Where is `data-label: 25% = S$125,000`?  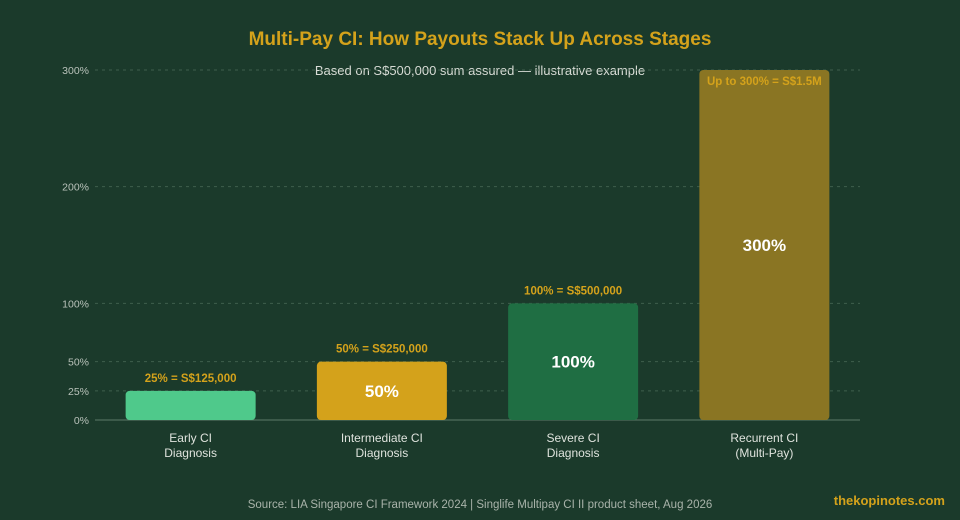
data-label: 25% = S$125,000 is located at coordinates (191, 379).